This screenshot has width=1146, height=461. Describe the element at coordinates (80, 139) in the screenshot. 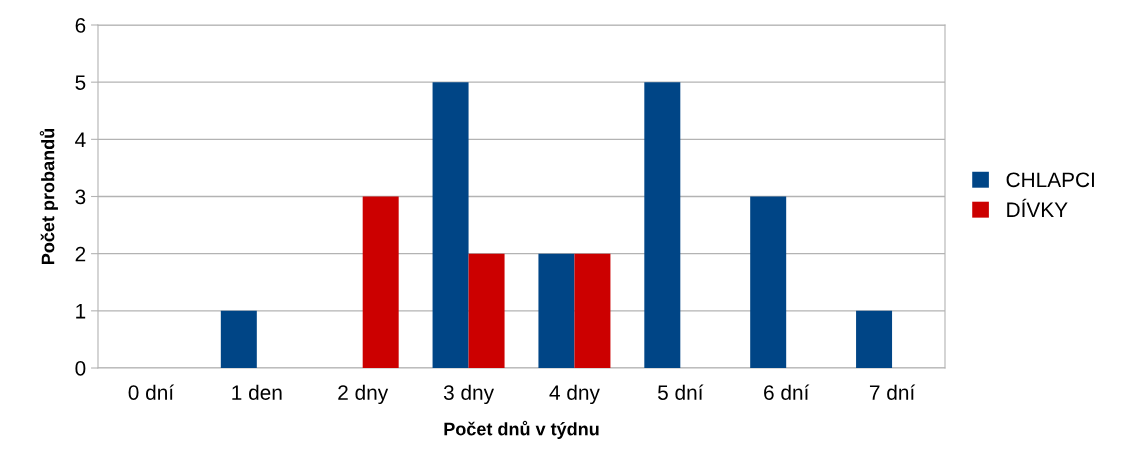

I see `y-tick-label: 4` at that location.